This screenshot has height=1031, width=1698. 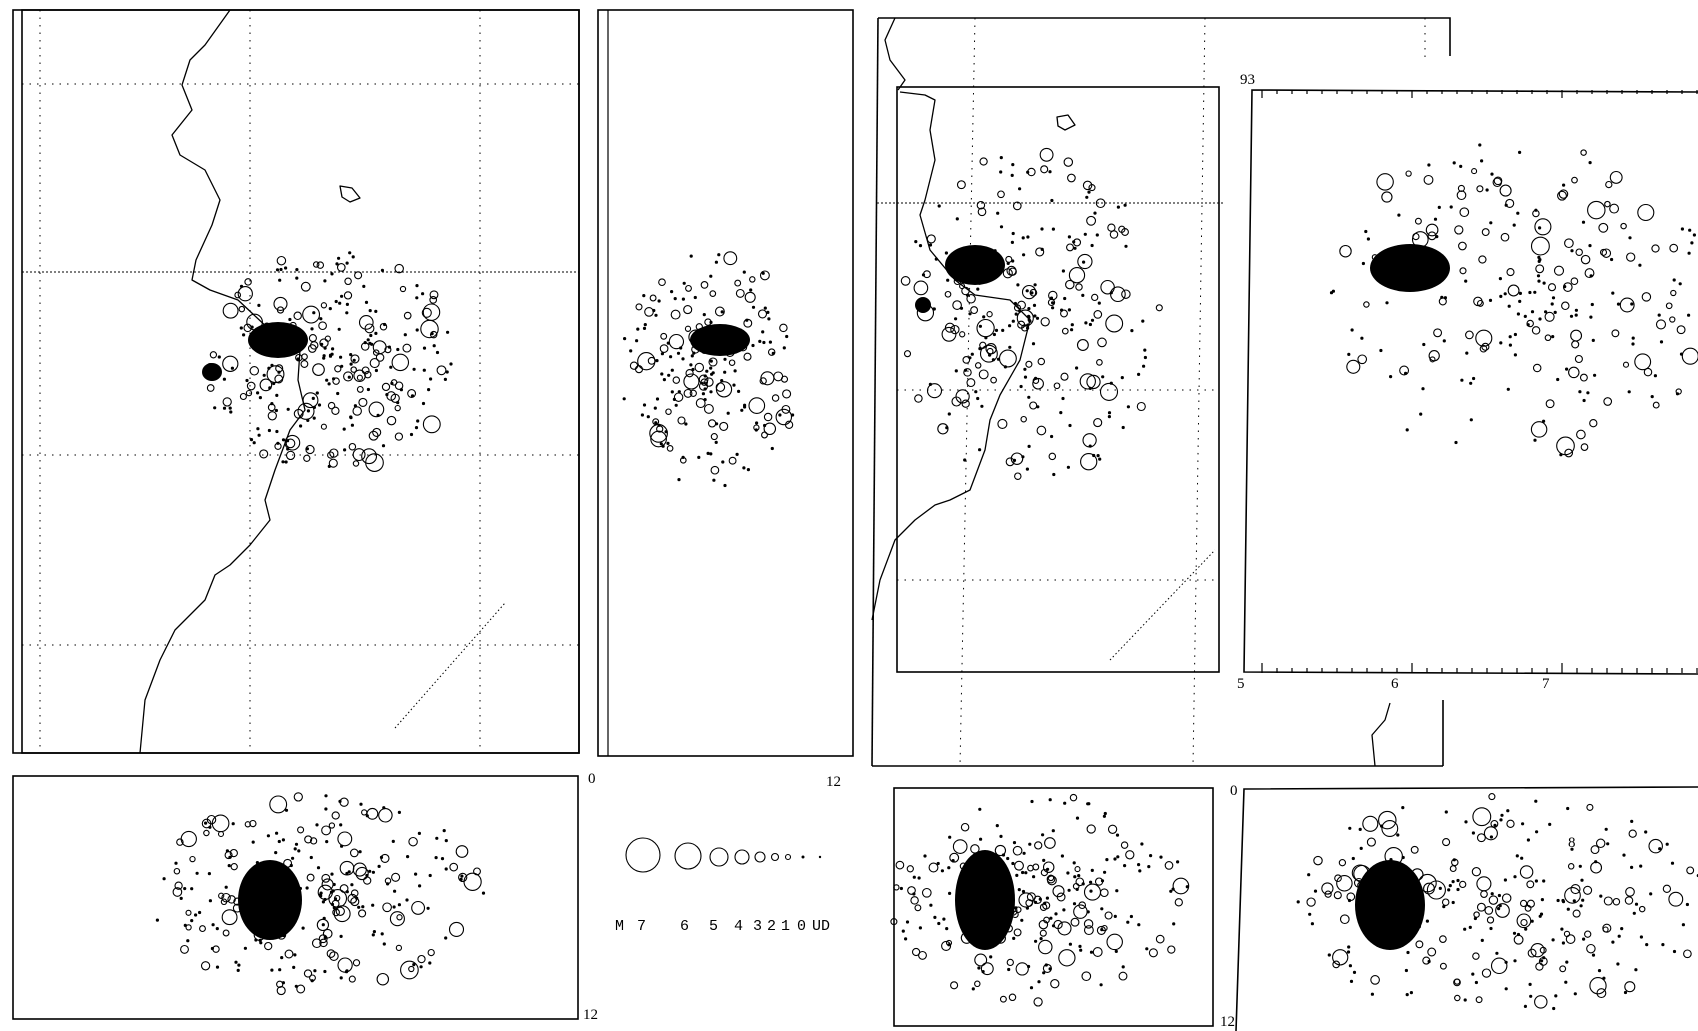 What do you see at coordinates (329, 361) in the screenshot?
I see `epicenter-points` at bounding box center [329, 361].